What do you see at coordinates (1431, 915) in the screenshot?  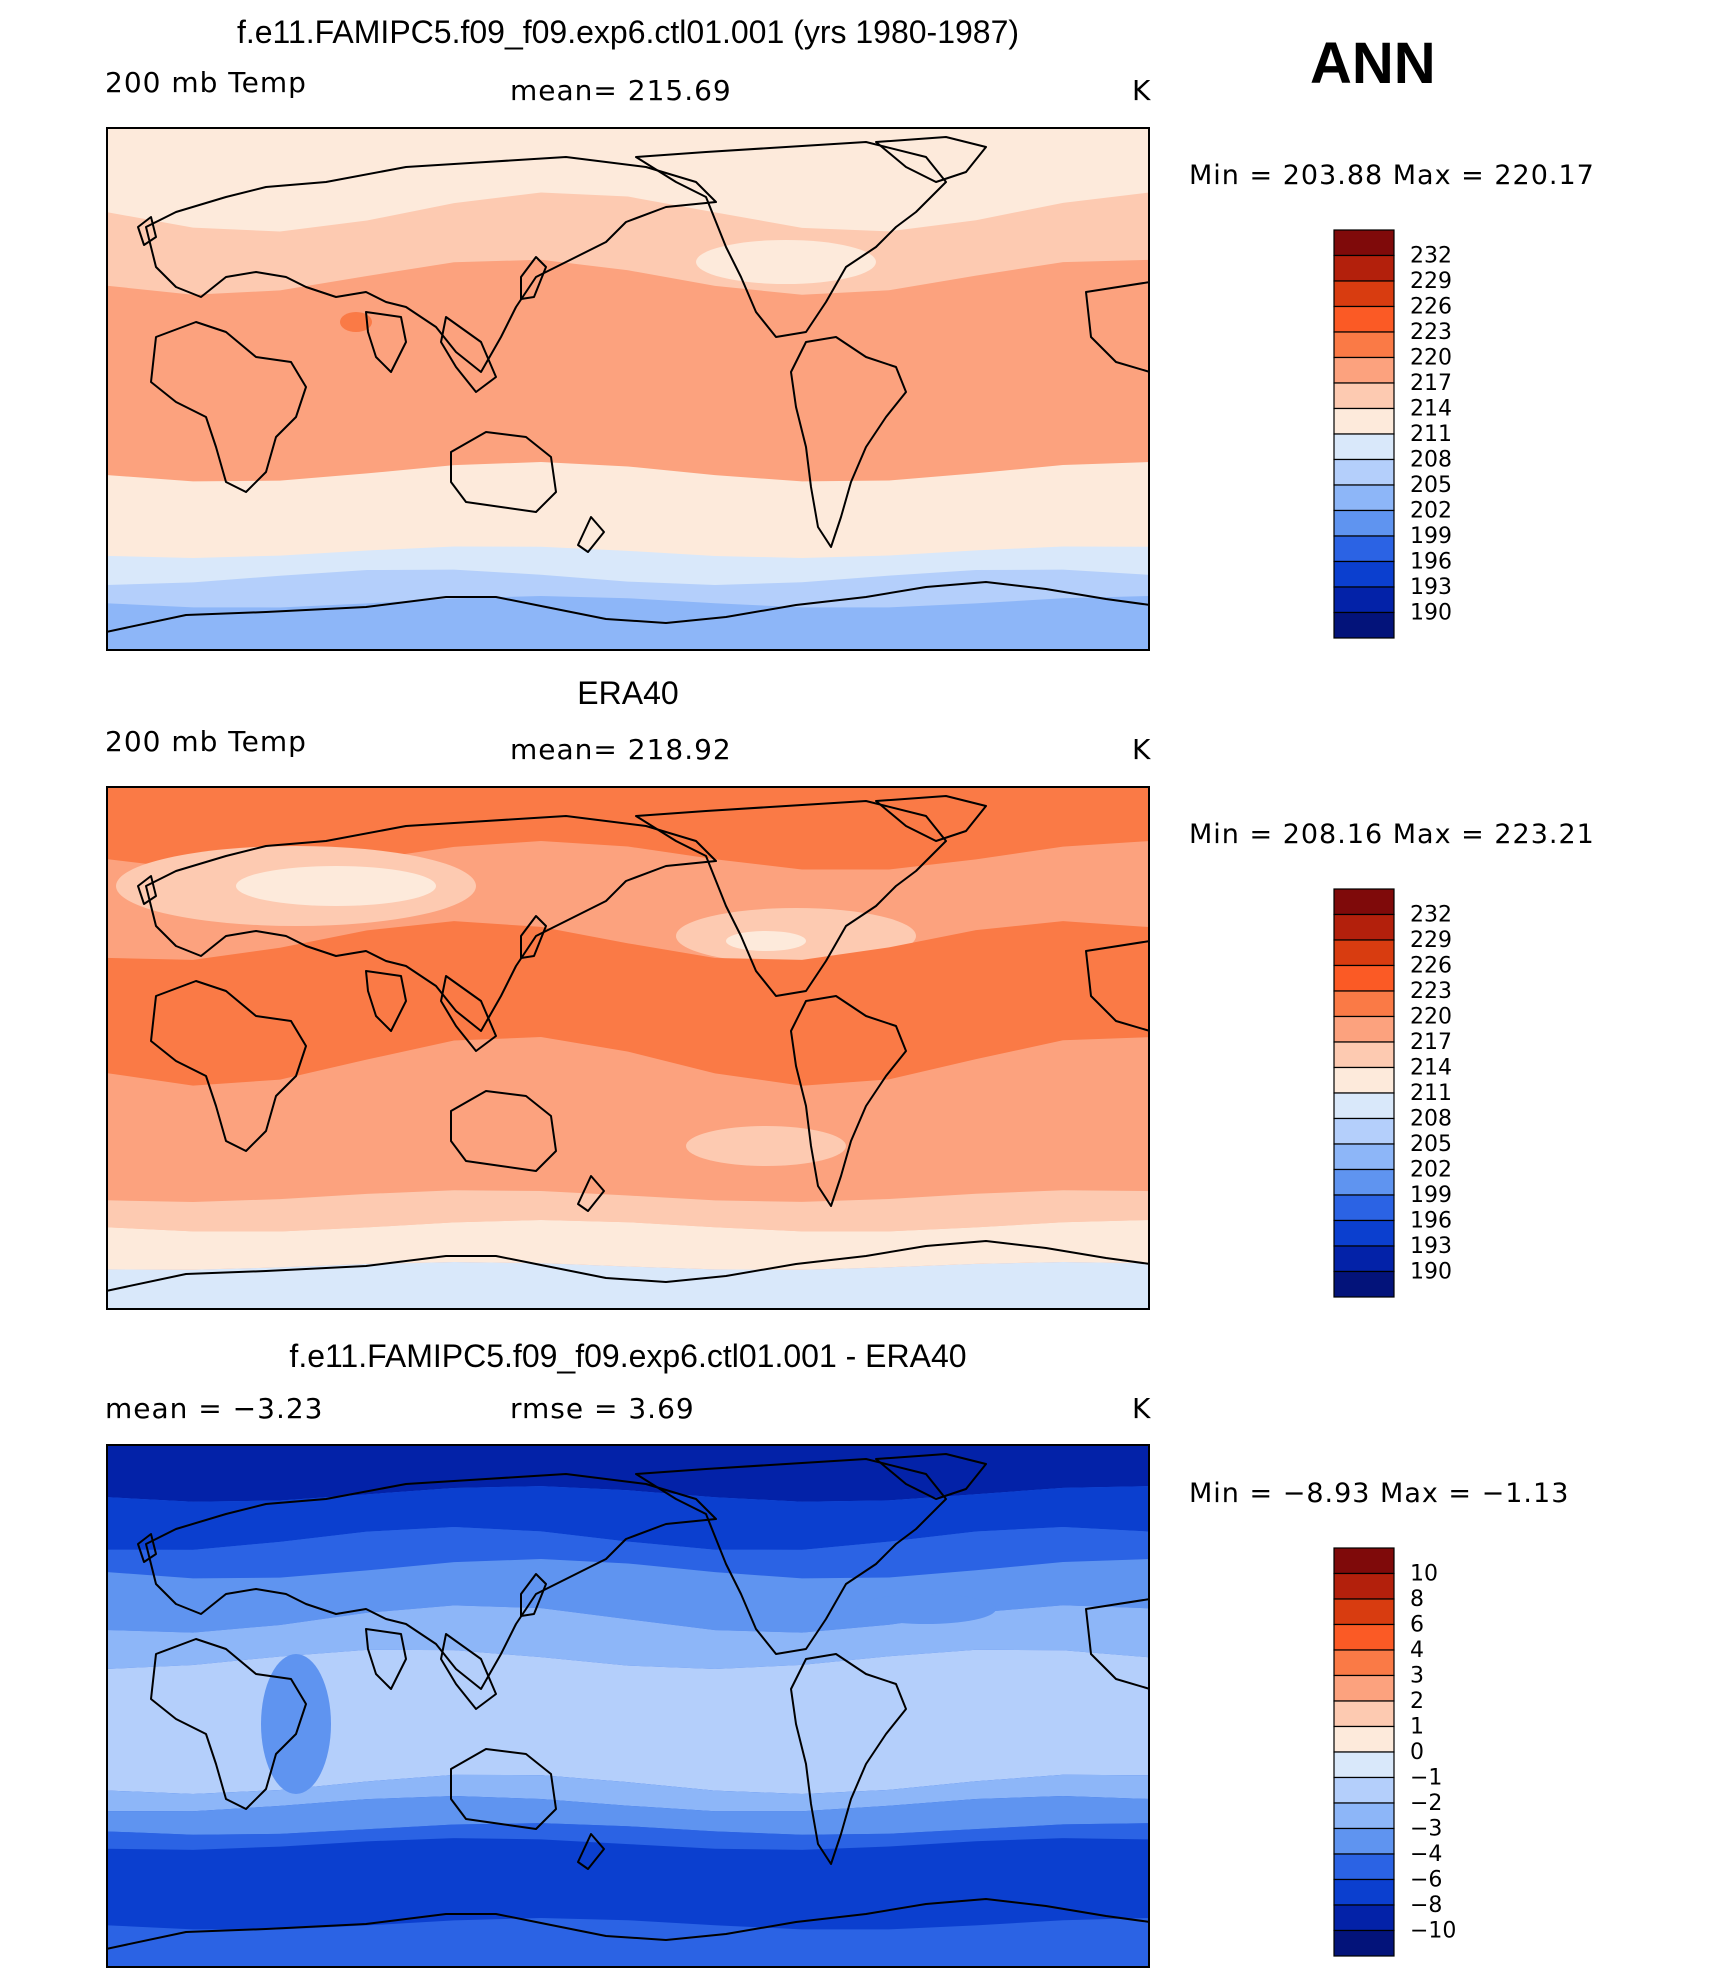 I see `colorbar-label: 232` at bounding box center [1431, 915].